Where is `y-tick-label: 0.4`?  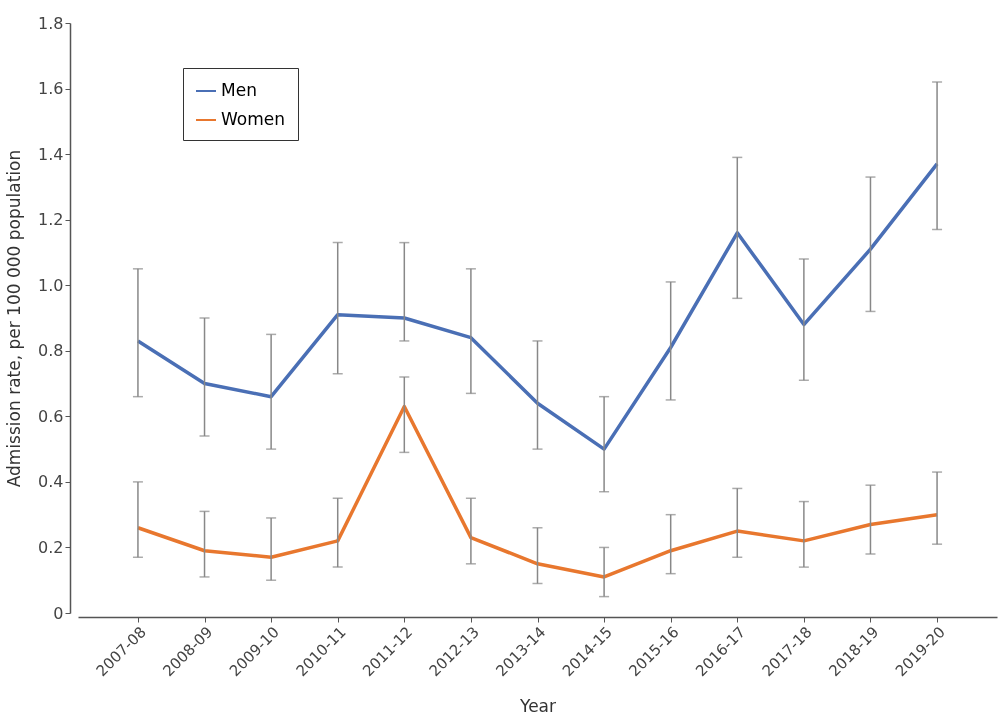
y-tick-label: 0.4 is located at coordinates (51, 482).